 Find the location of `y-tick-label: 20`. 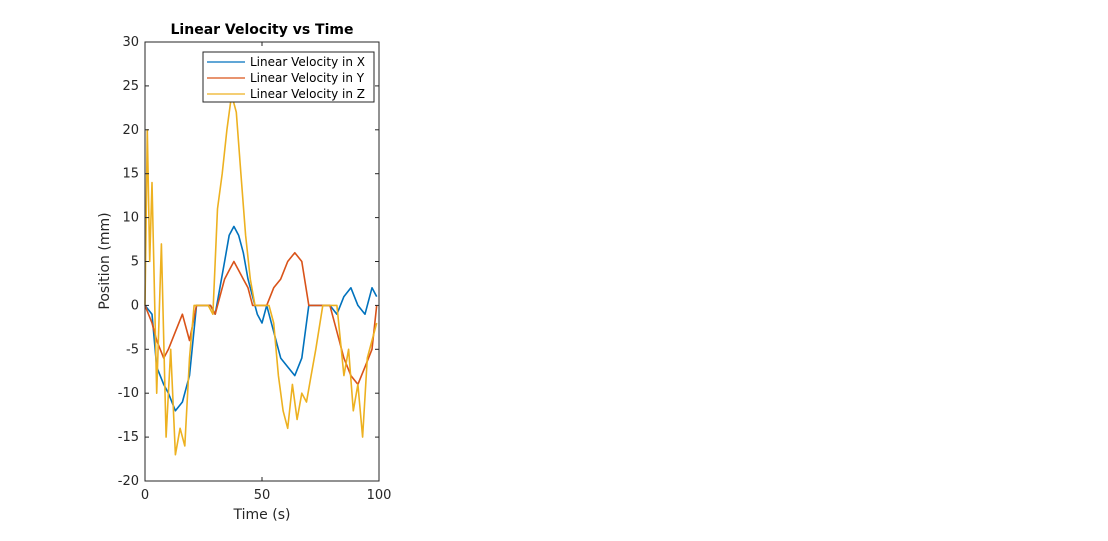

y-tick-label: 20 is located at coordinates (130, 130).